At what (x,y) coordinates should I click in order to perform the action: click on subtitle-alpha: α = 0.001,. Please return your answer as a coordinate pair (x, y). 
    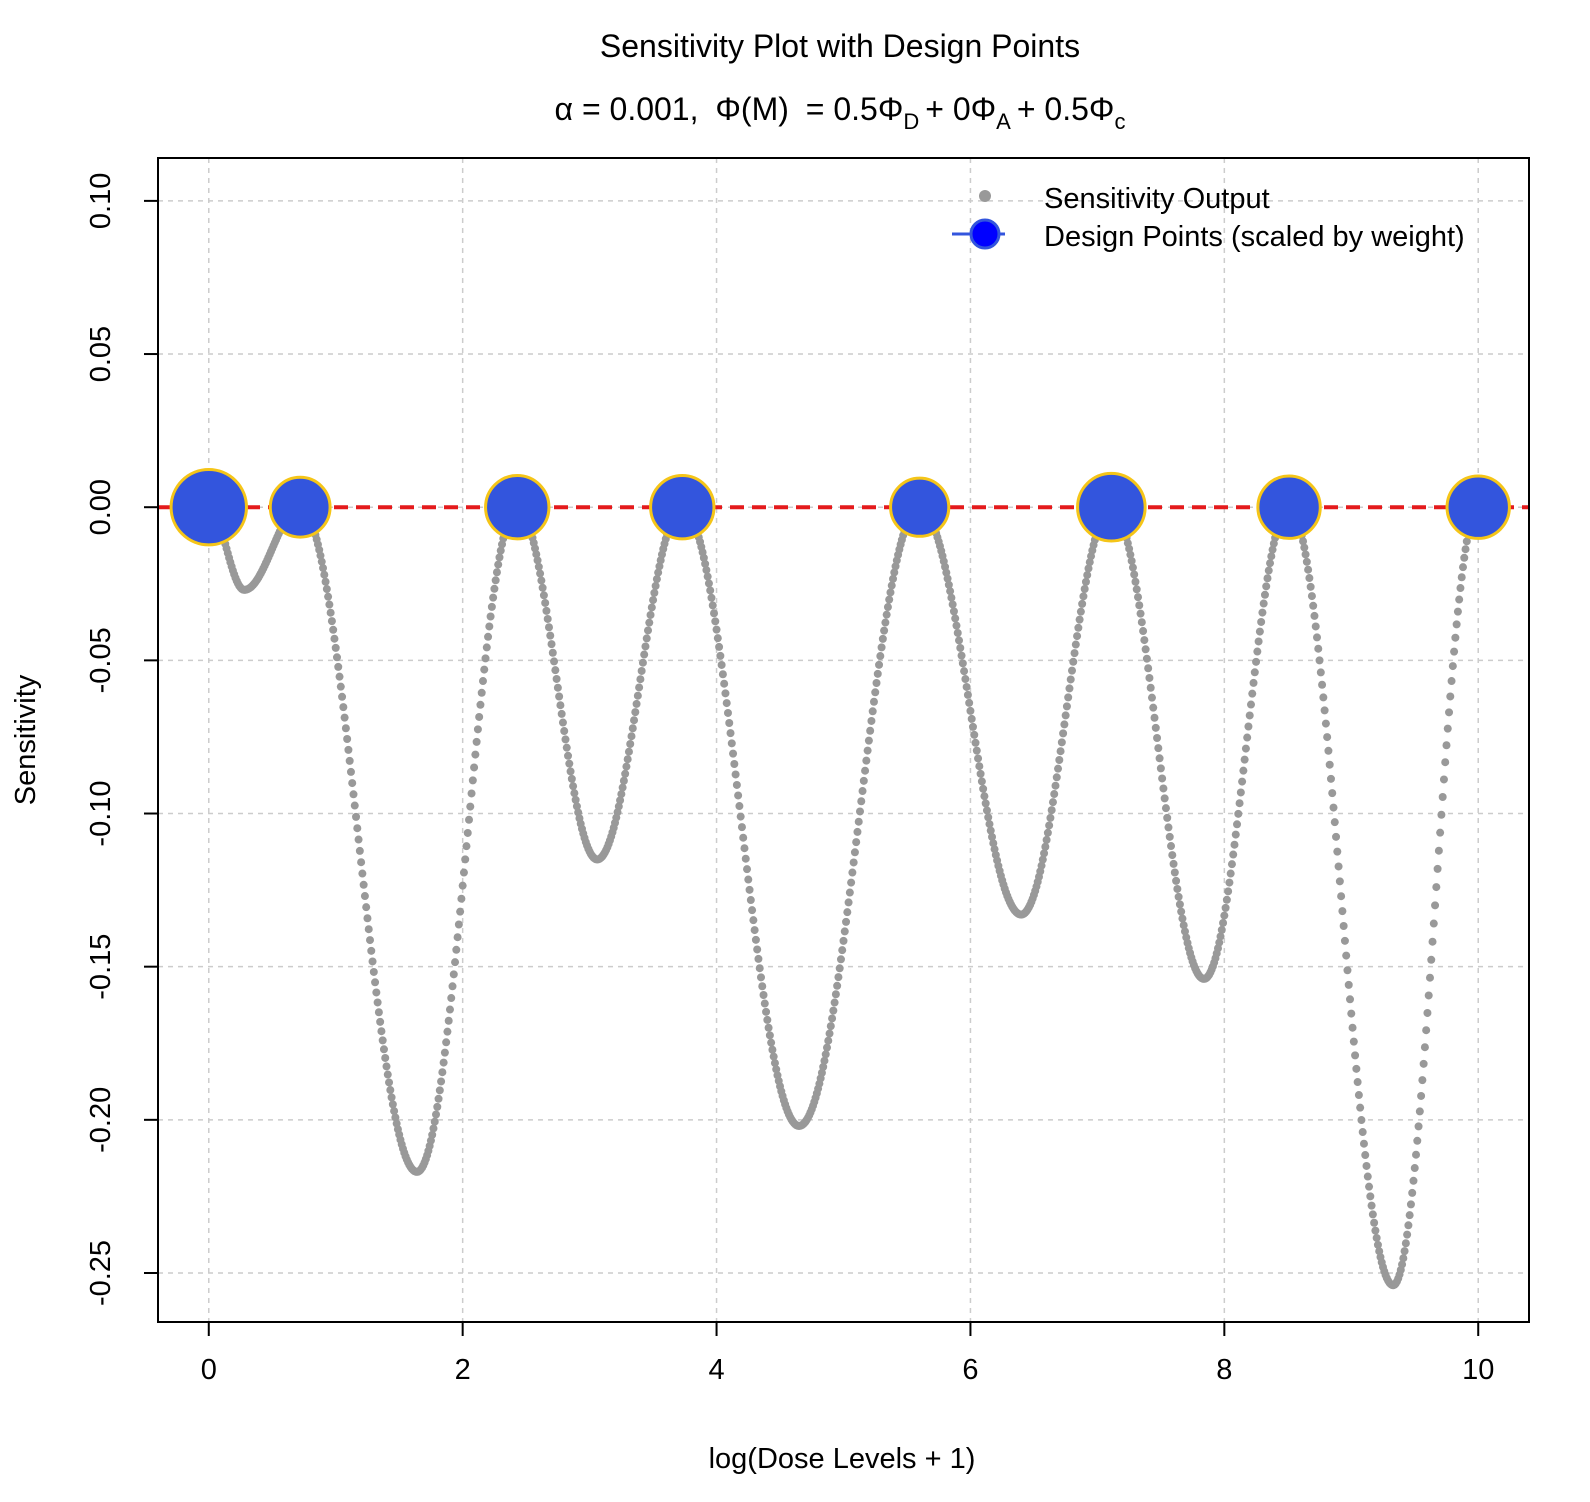
    Looking at the image, I should click on (627, 109).